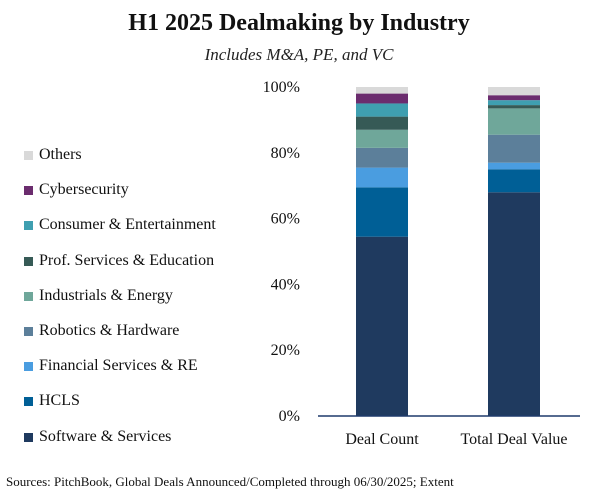 Image resolution: width=598 pixels, height=502 pixels. I want to click on legend-label: Prof. Services & Education, so click(127, 260).